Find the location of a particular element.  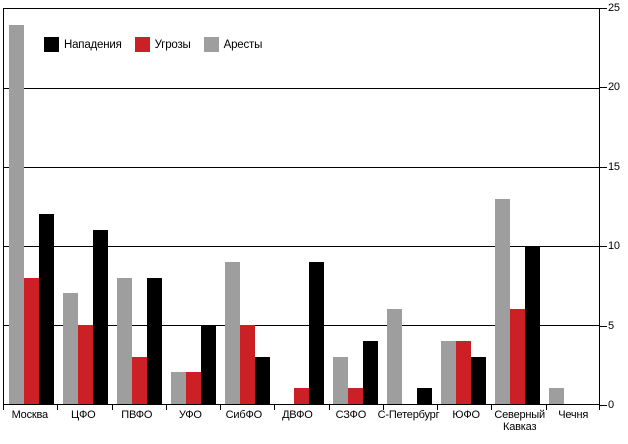

x-axis-label: ЮФО is located at coordinates (466, 415).